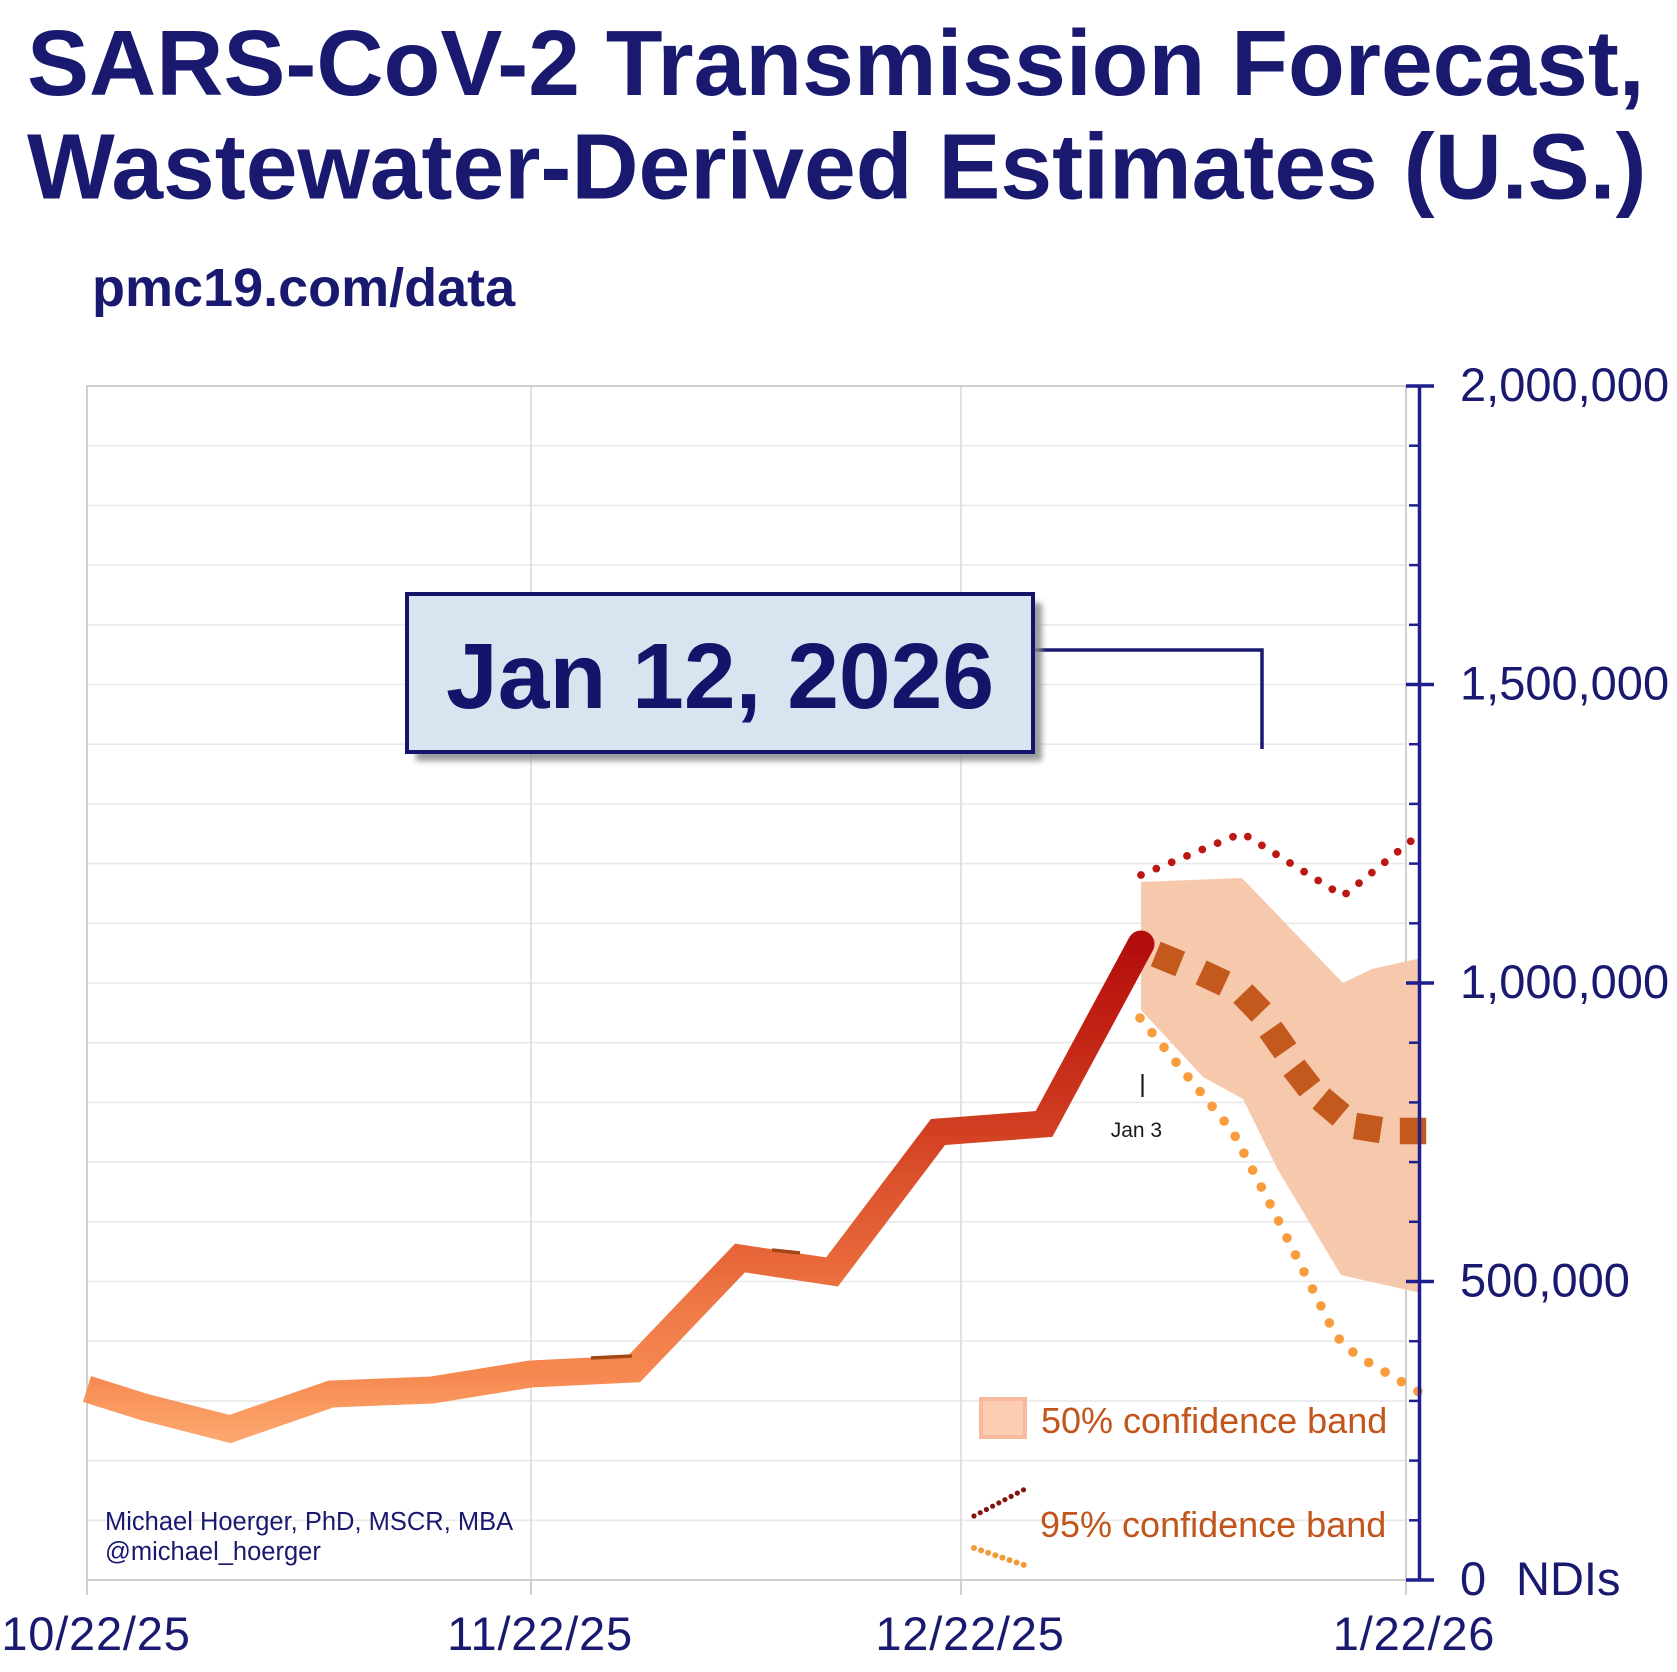 The image size is (1677, 1672). What do you see at coordinates (720, 676) in the screenshot?
I see `svg-text: Jan 12, 2026` at bounding box center [720, 676].